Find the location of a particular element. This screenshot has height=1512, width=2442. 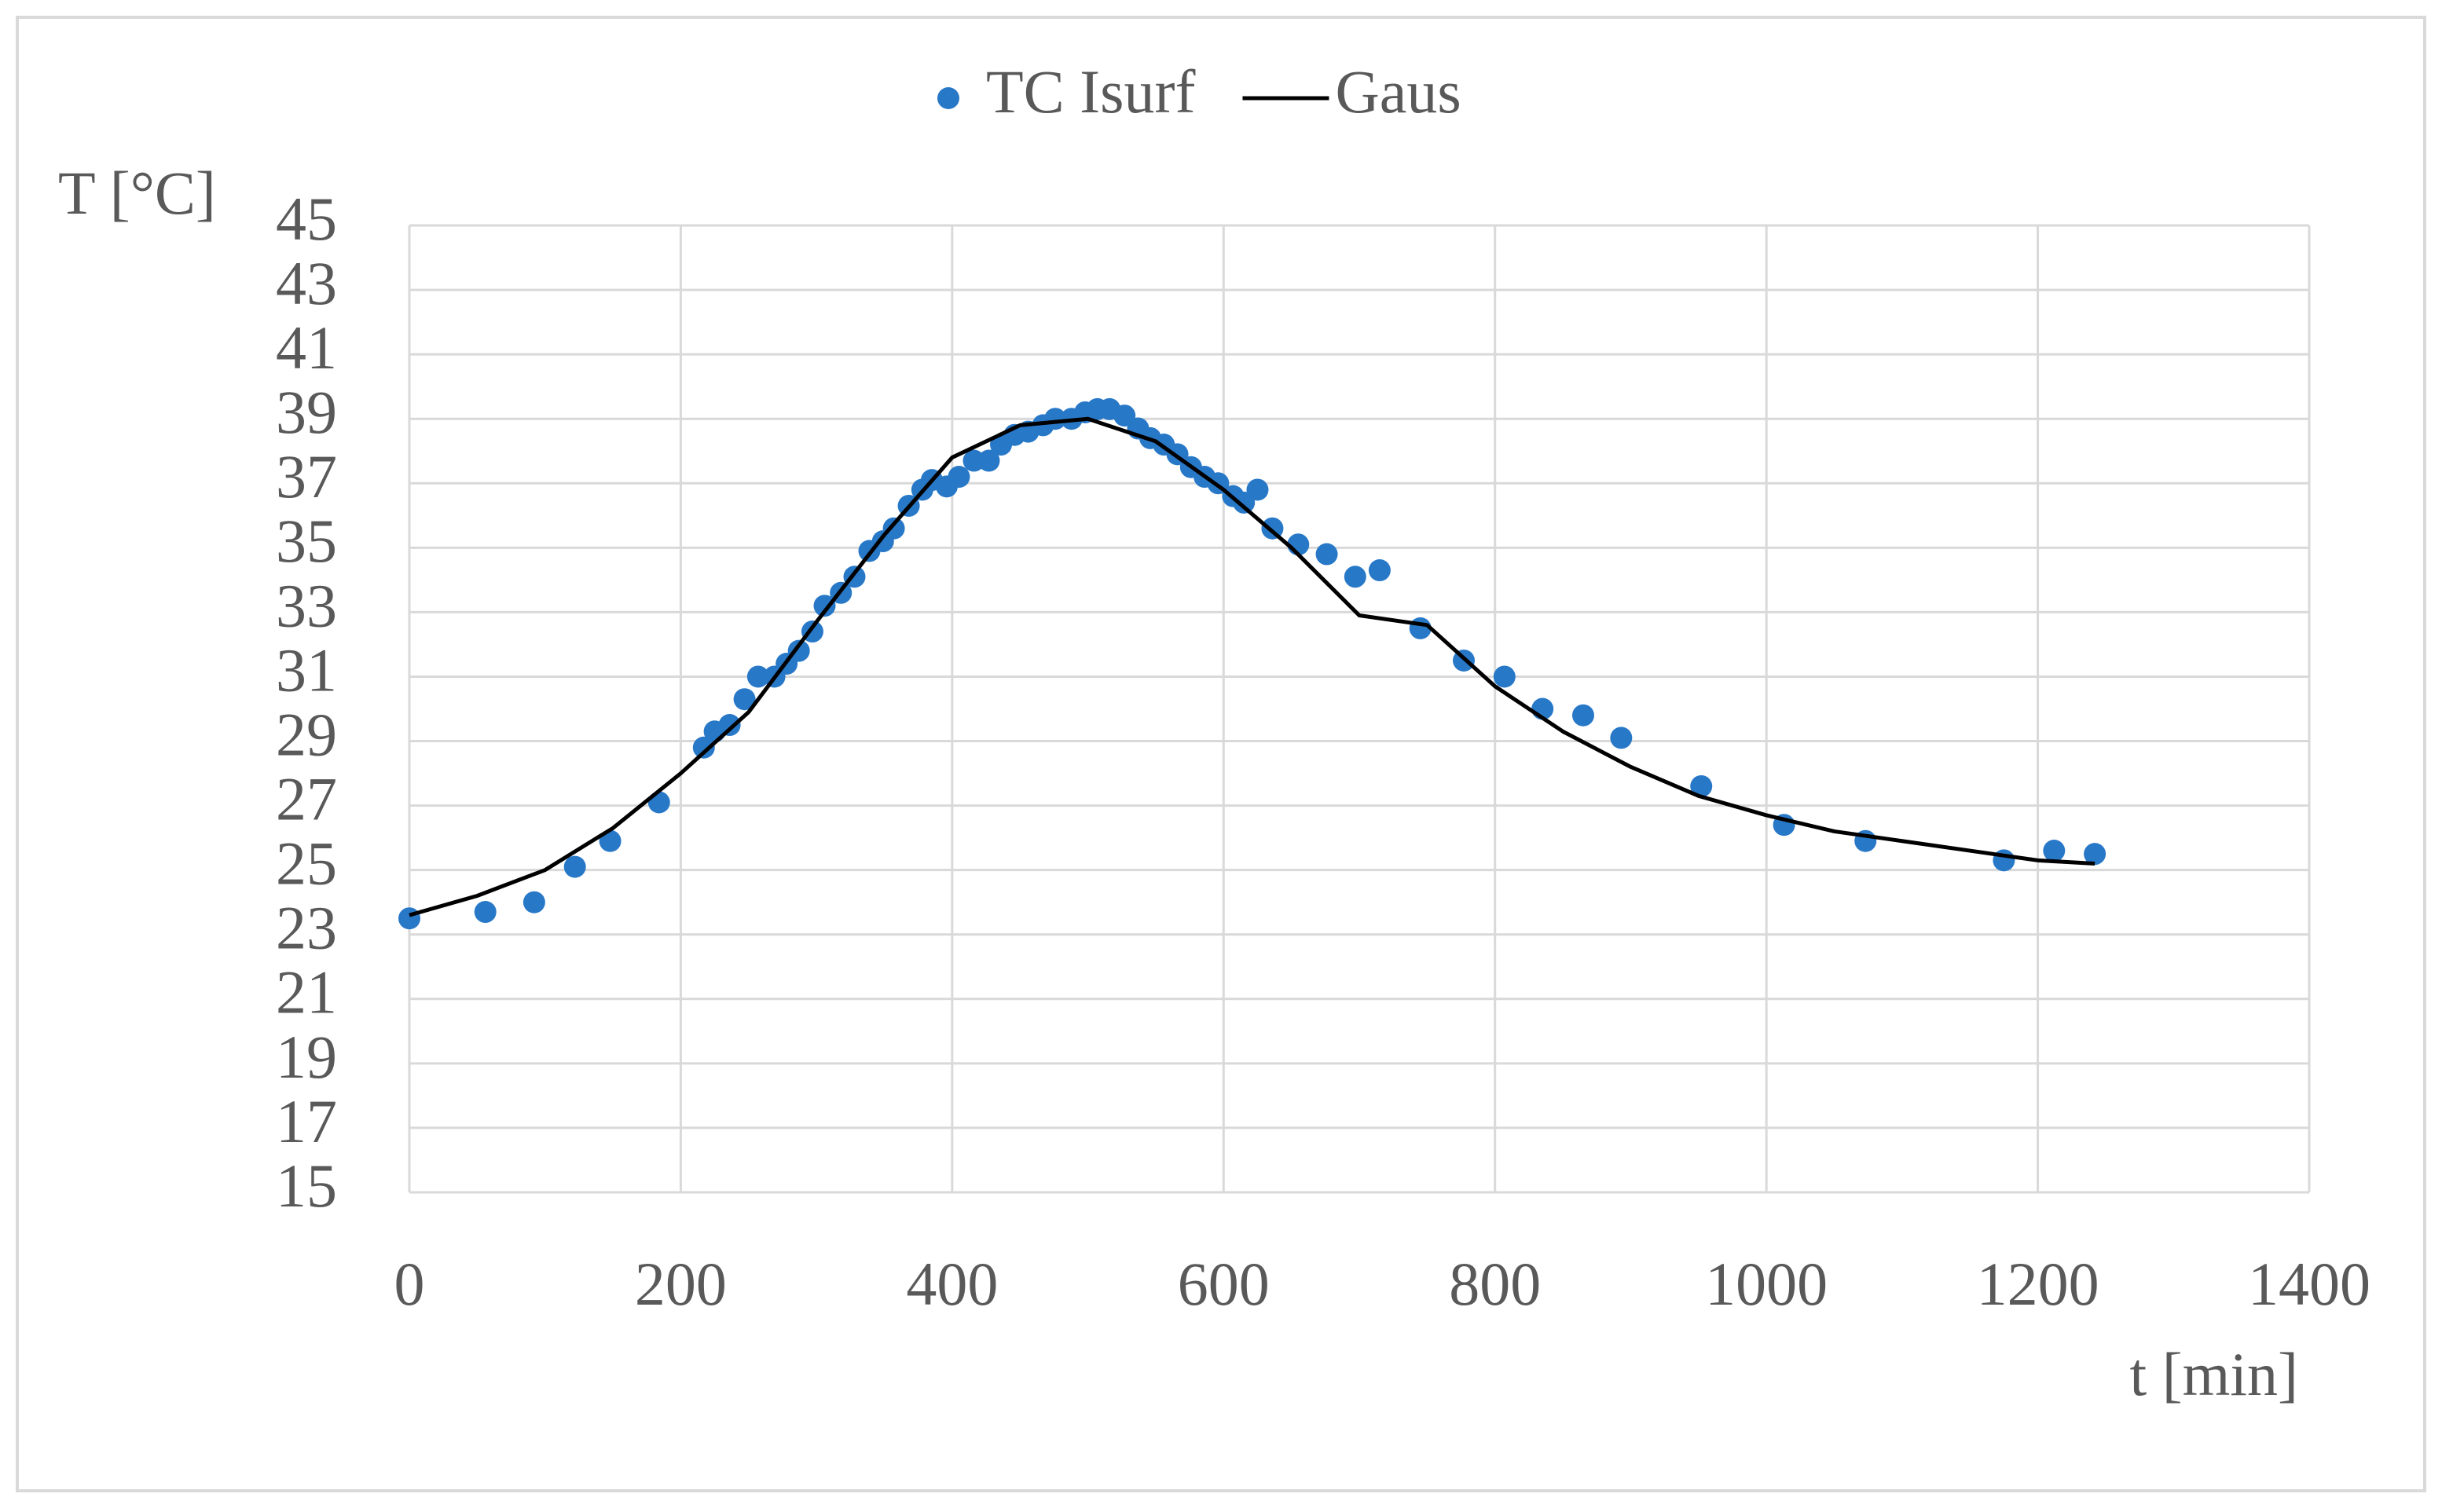

x-tick-label: 400 is located at coordinates (952, 1284).